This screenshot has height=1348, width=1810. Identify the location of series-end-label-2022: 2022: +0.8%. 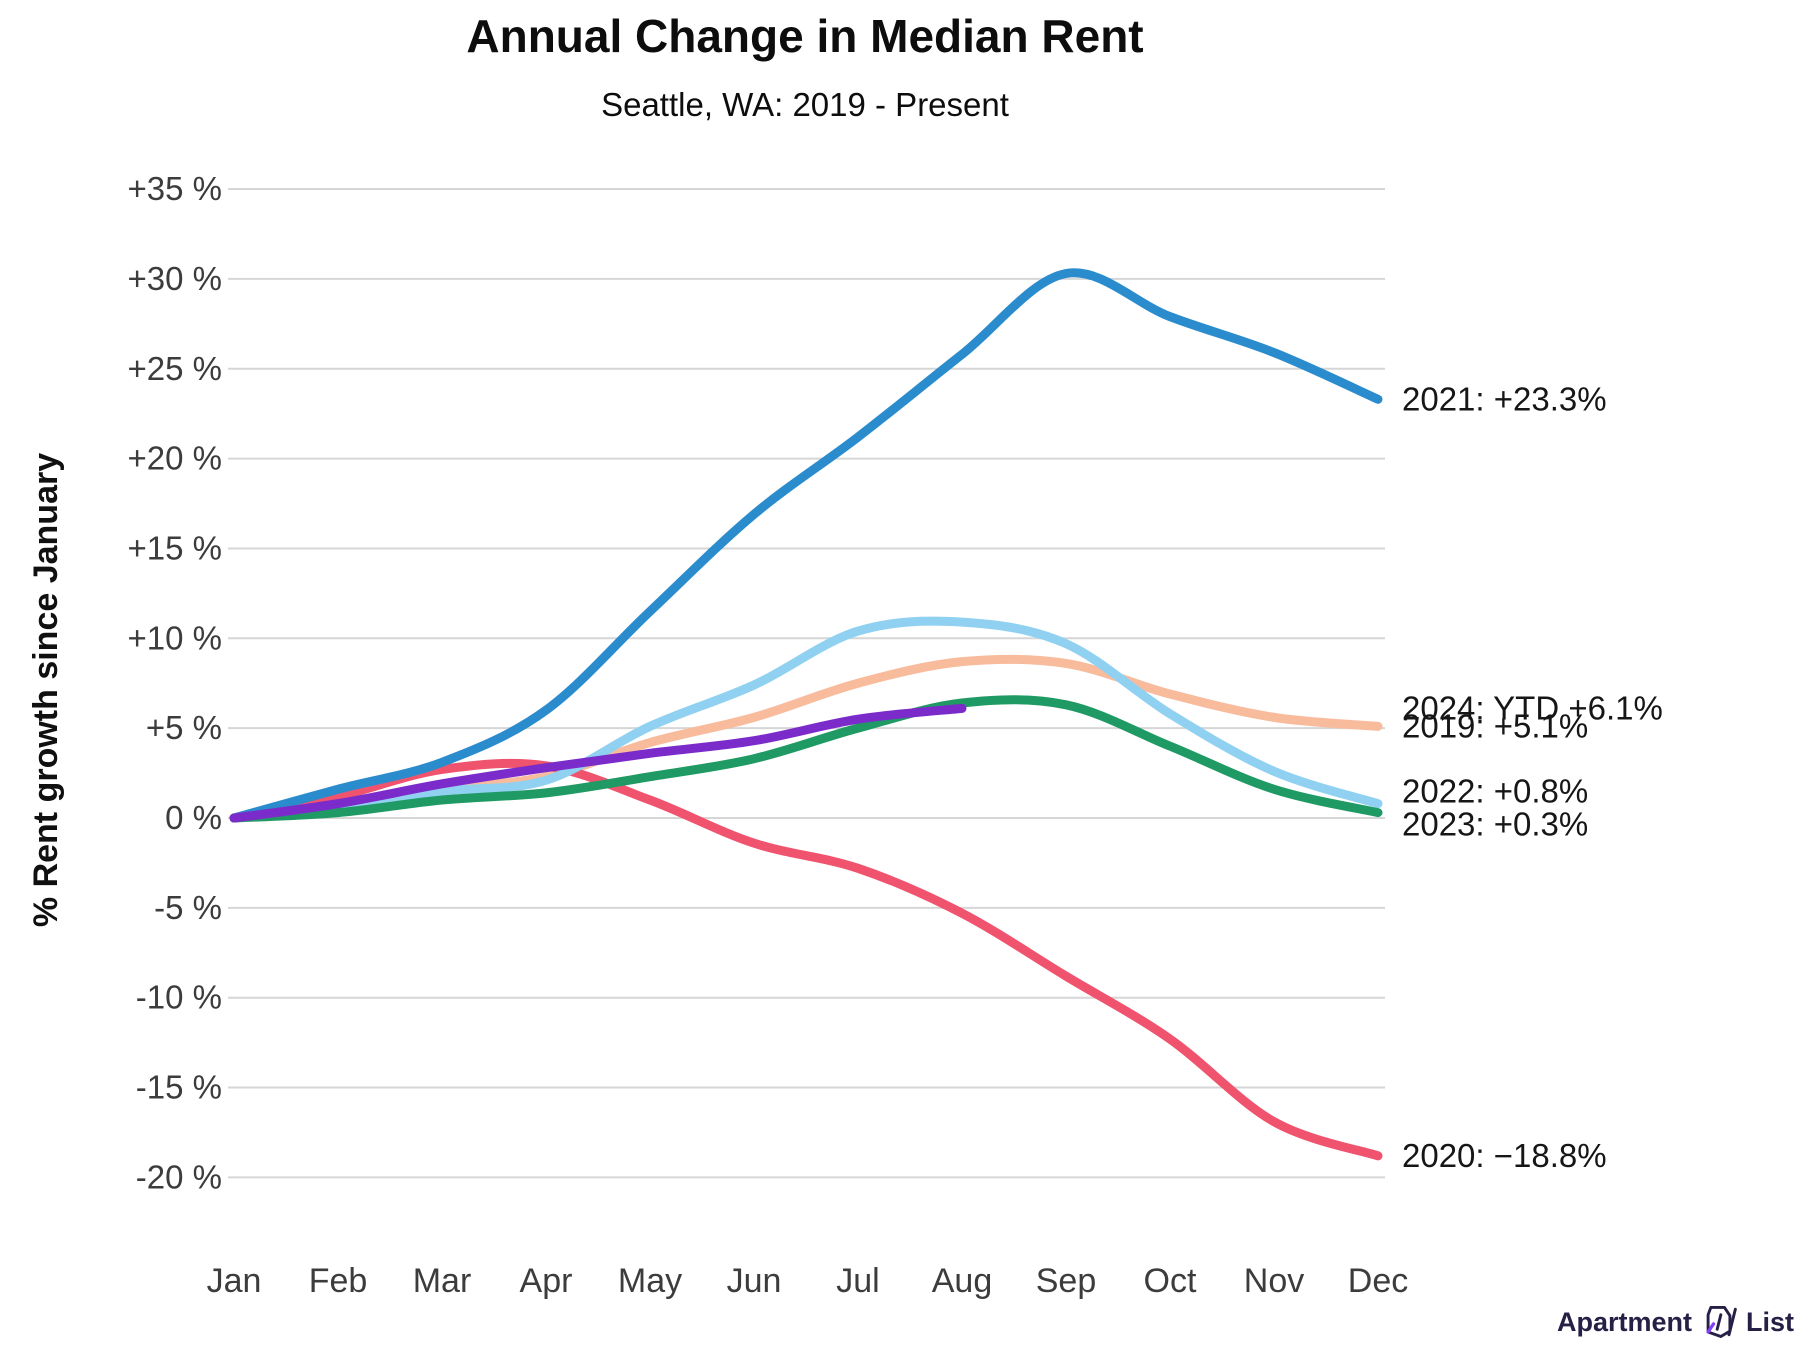
(1495, 791).